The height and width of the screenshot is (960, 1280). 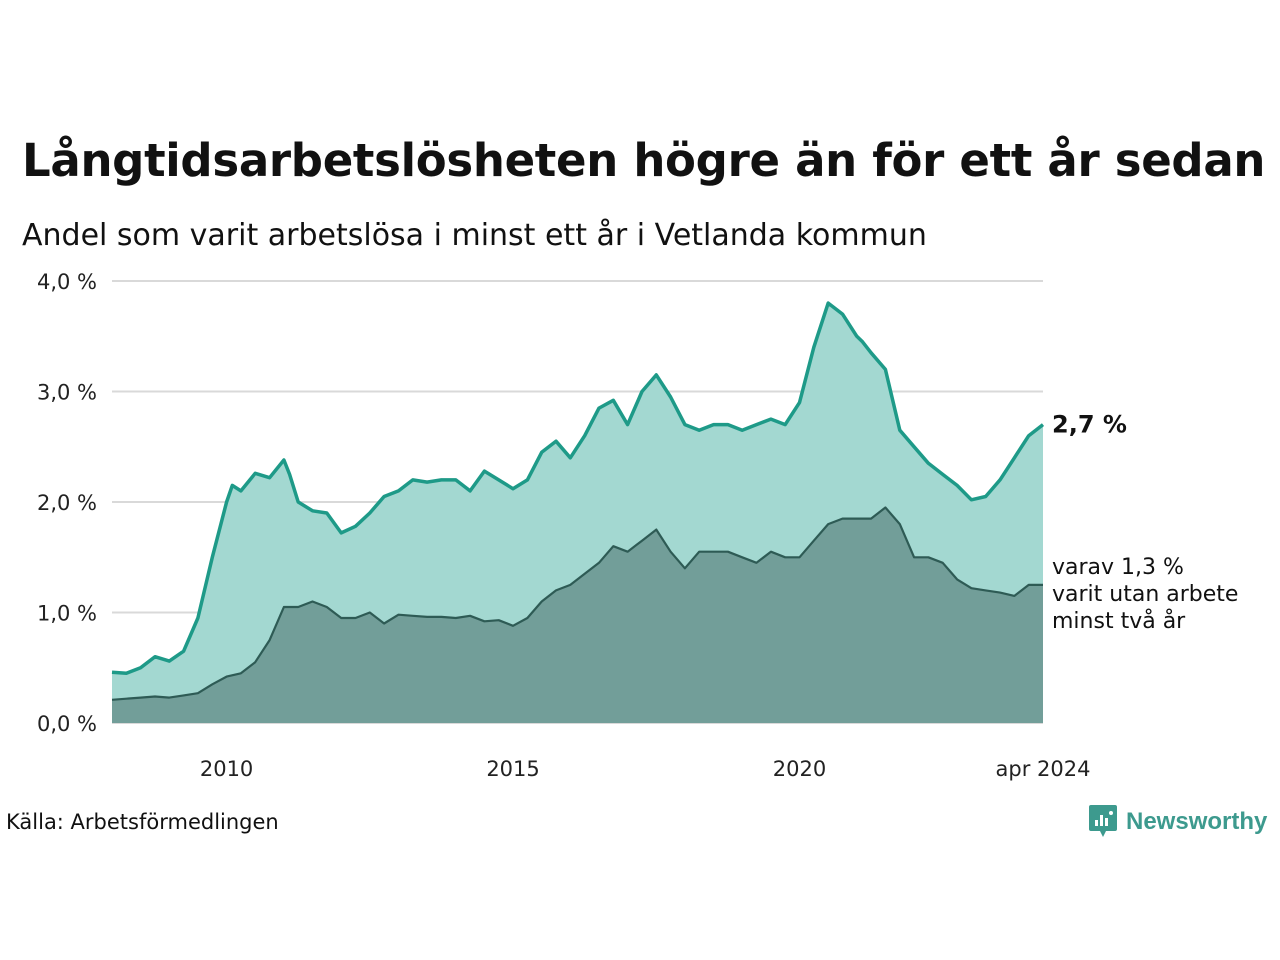 What do you see at coordinates (142, 822) in the screenshot?
I see `source-note: Källa: Arbetsförmedlingen` at bounding box center [142, 822].